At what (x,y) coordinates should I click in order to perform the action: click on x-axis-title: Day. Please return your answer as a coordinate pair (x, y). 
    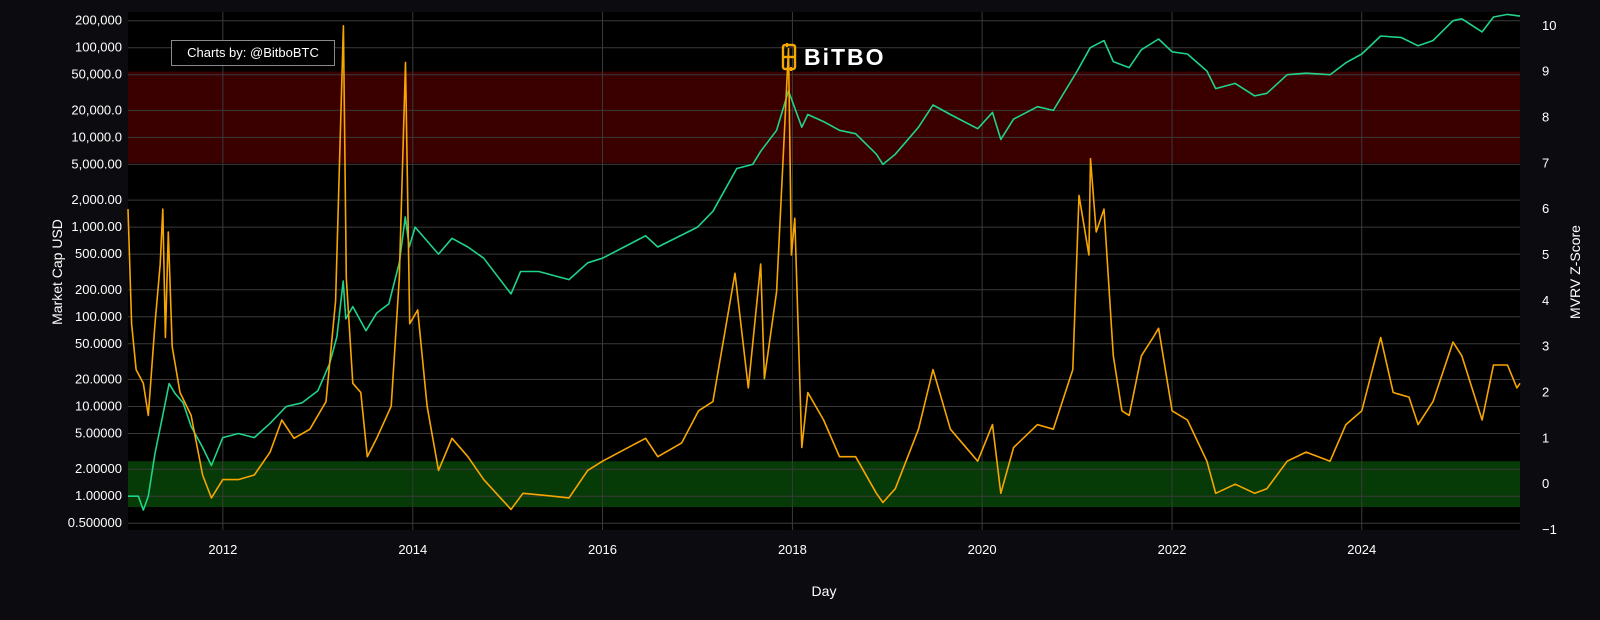
    Looking at the image, I should click on (824, 591).